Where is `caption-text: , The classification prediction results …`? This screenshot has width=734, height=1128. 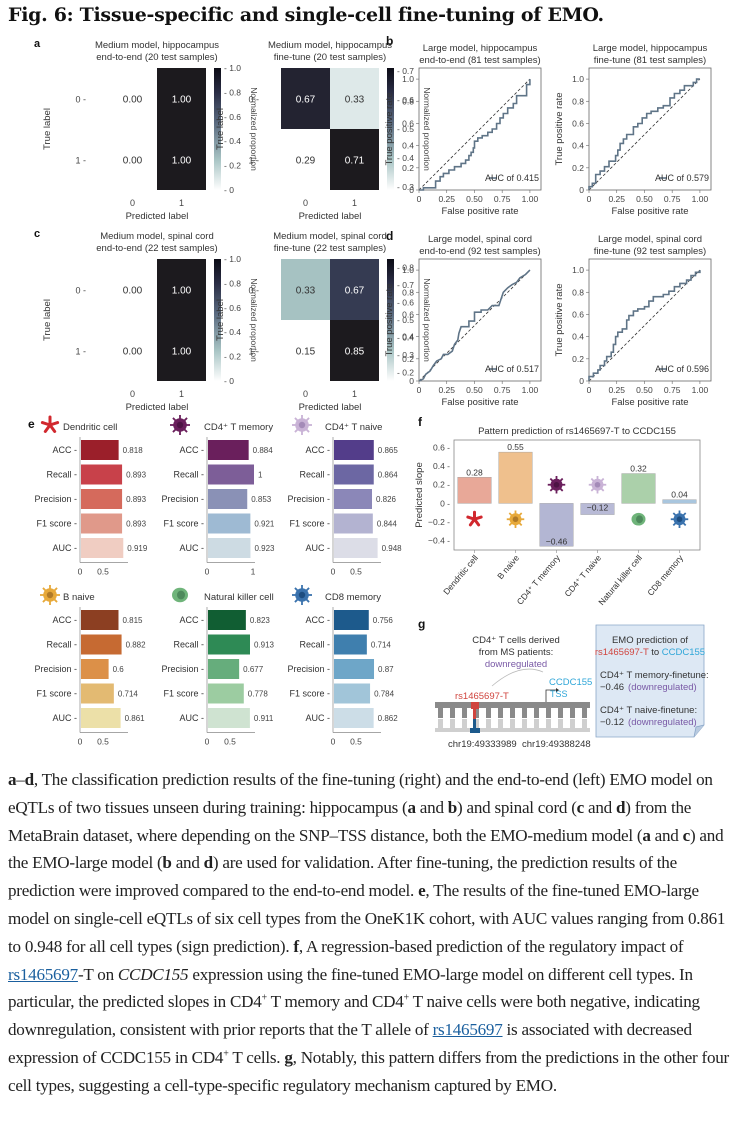 caption-text: , The classification prediction results … is located at coordinates (360, 793).